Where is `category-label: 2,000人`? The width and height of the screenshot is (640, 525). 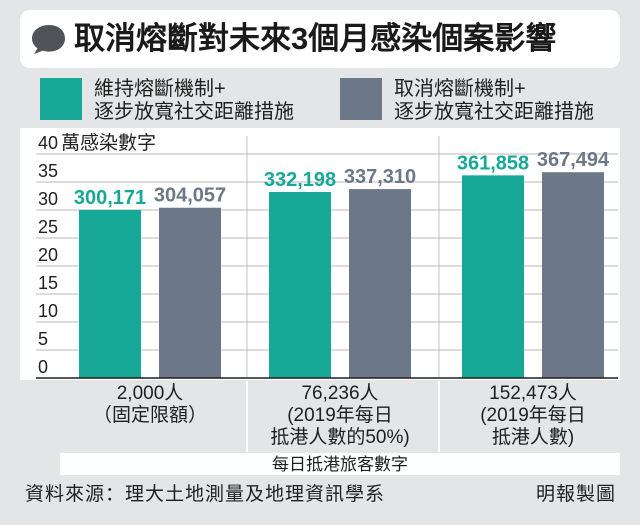
category-label: 2,000人 is located at coordinates (150, 393).